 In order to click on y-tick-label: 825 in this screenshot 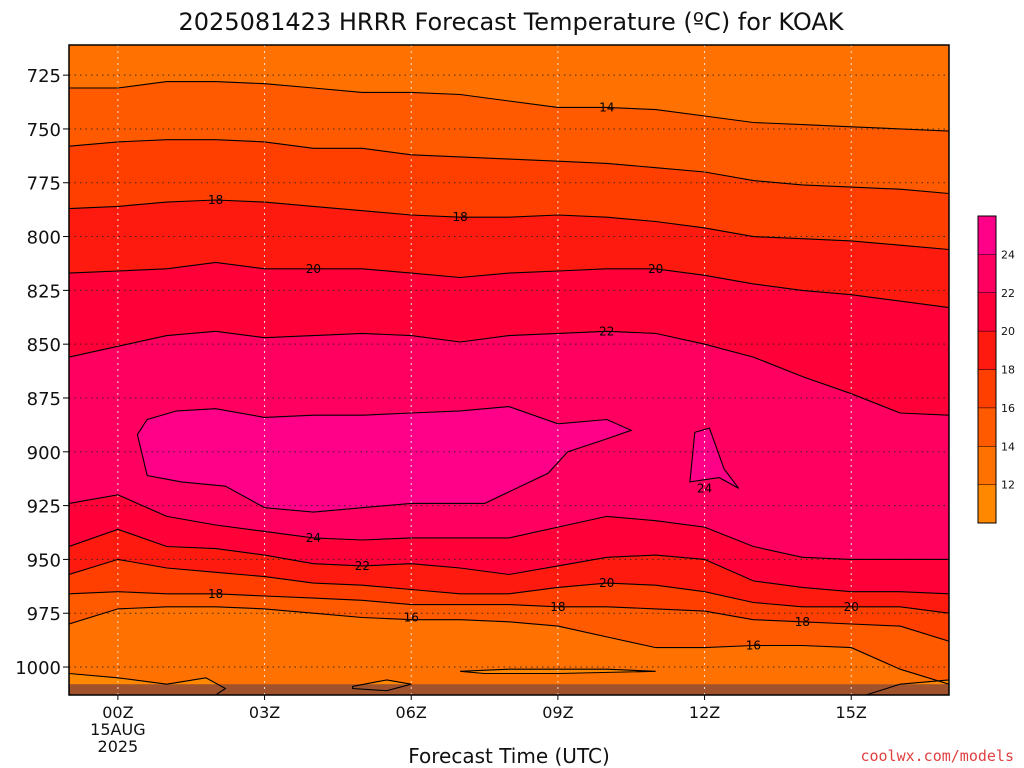, I will do `click(44, 291)`.